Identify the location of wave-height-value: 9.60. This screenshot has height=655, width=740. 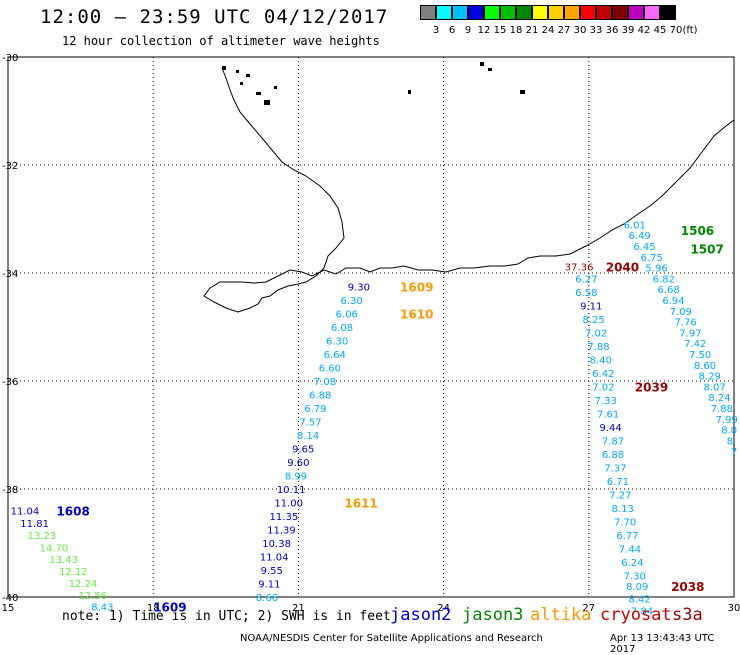
(298, 463).